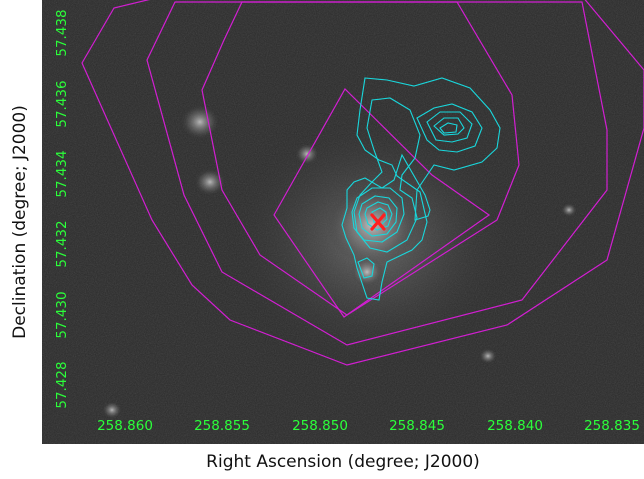 This screenshot has width=644, height=479. I want to click on x-marker-icon, so click(378, 222).